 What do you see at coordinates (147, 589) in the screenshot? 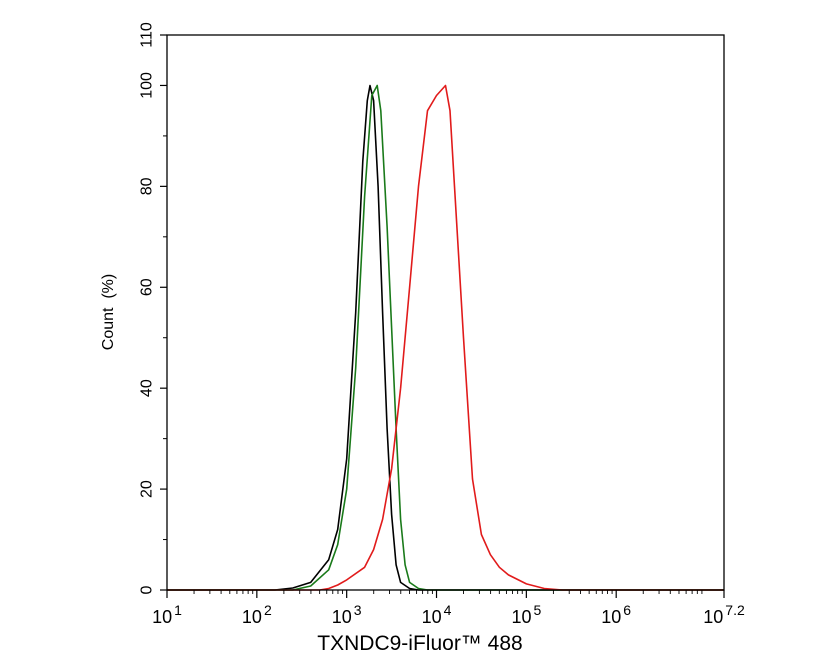
I see `y-tick-label: 0` at bounding box center [147, 589].